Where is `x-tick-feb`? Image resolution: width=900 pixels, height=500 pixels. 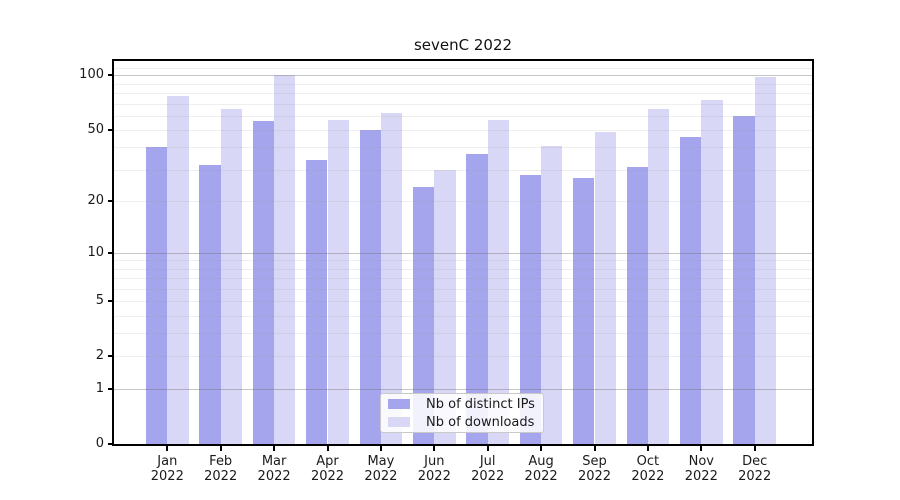
x-tick-feb is located at coordinates (220, 448).